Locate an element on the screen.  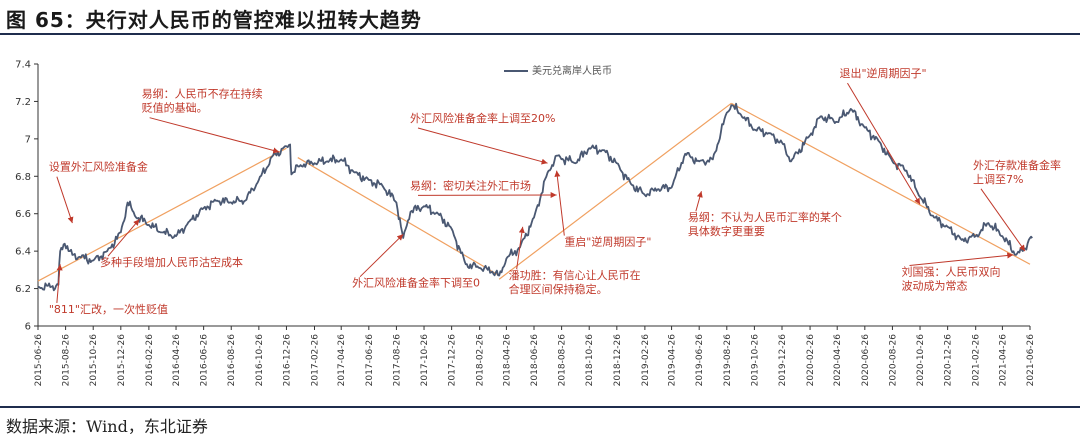
y-tick-label: 7.4 is located at coordinates (23, 65).